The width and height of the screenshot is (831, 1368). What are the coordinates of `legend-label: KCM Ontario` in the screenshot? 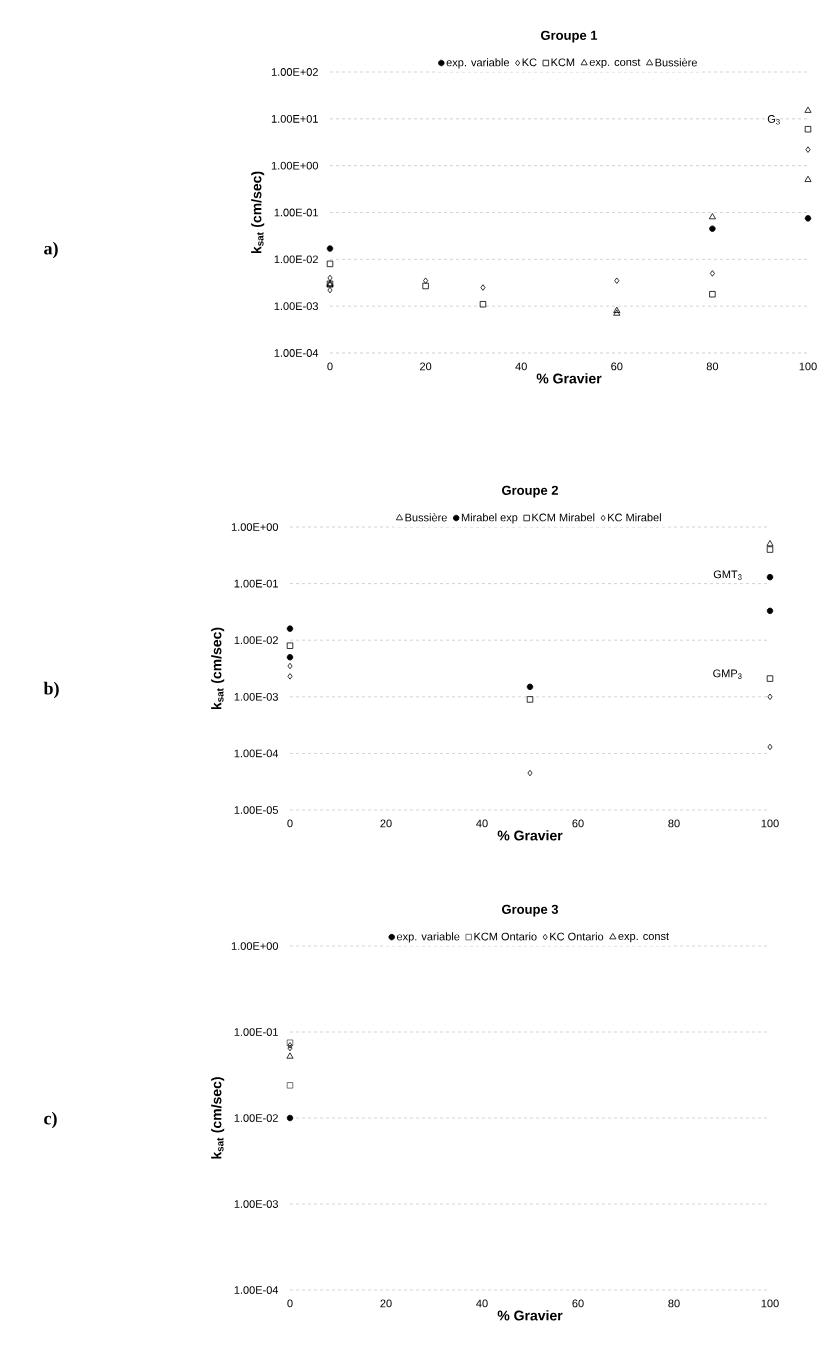 It's located at (505, 936).